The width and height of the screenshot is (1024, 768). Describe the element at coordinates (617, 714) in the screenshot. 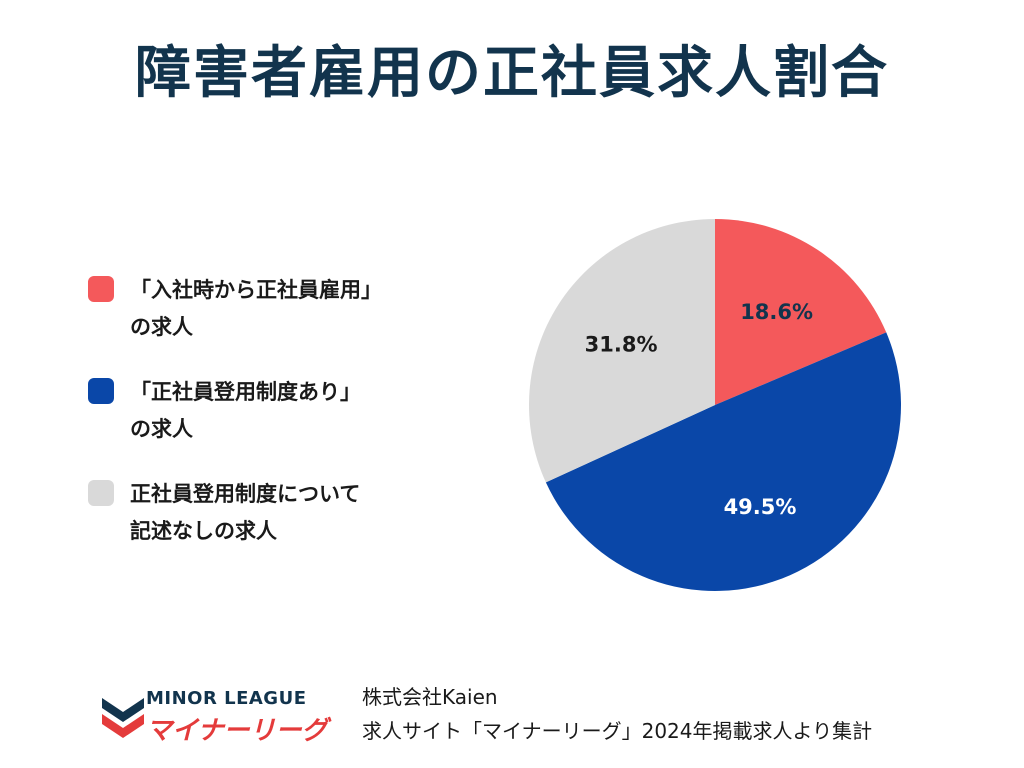

I see `source-note: 株式会社Kaien 求人サイト「マイナーリーグ」2024年掲載求人より集計` at that location.